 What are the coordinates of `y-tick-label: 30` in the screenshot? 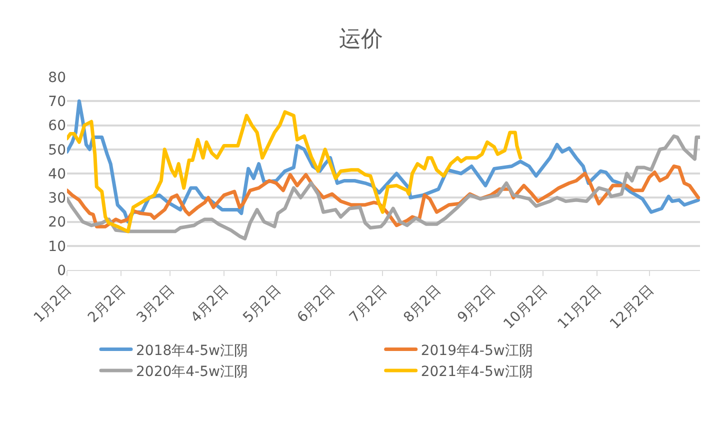 It's located at (57, 198).